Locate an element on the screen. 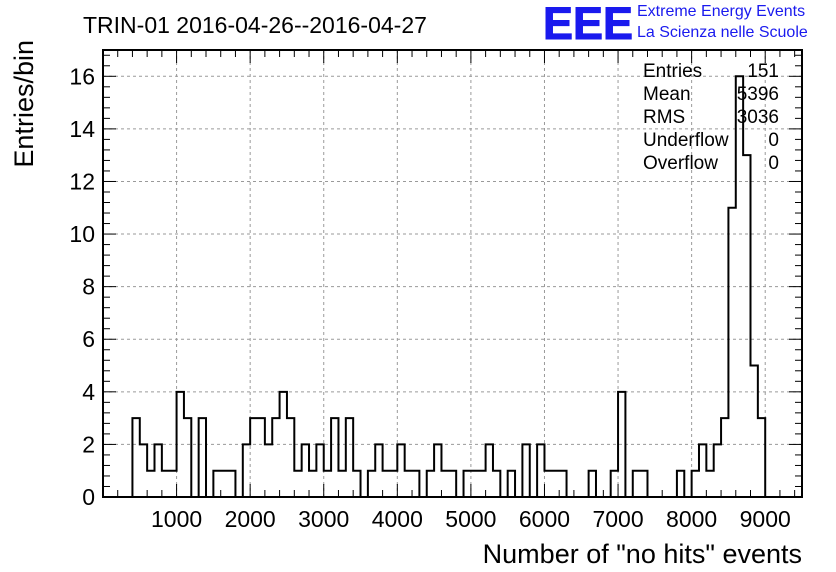  stats-value: 3036 is located at coordinates (758, 117).